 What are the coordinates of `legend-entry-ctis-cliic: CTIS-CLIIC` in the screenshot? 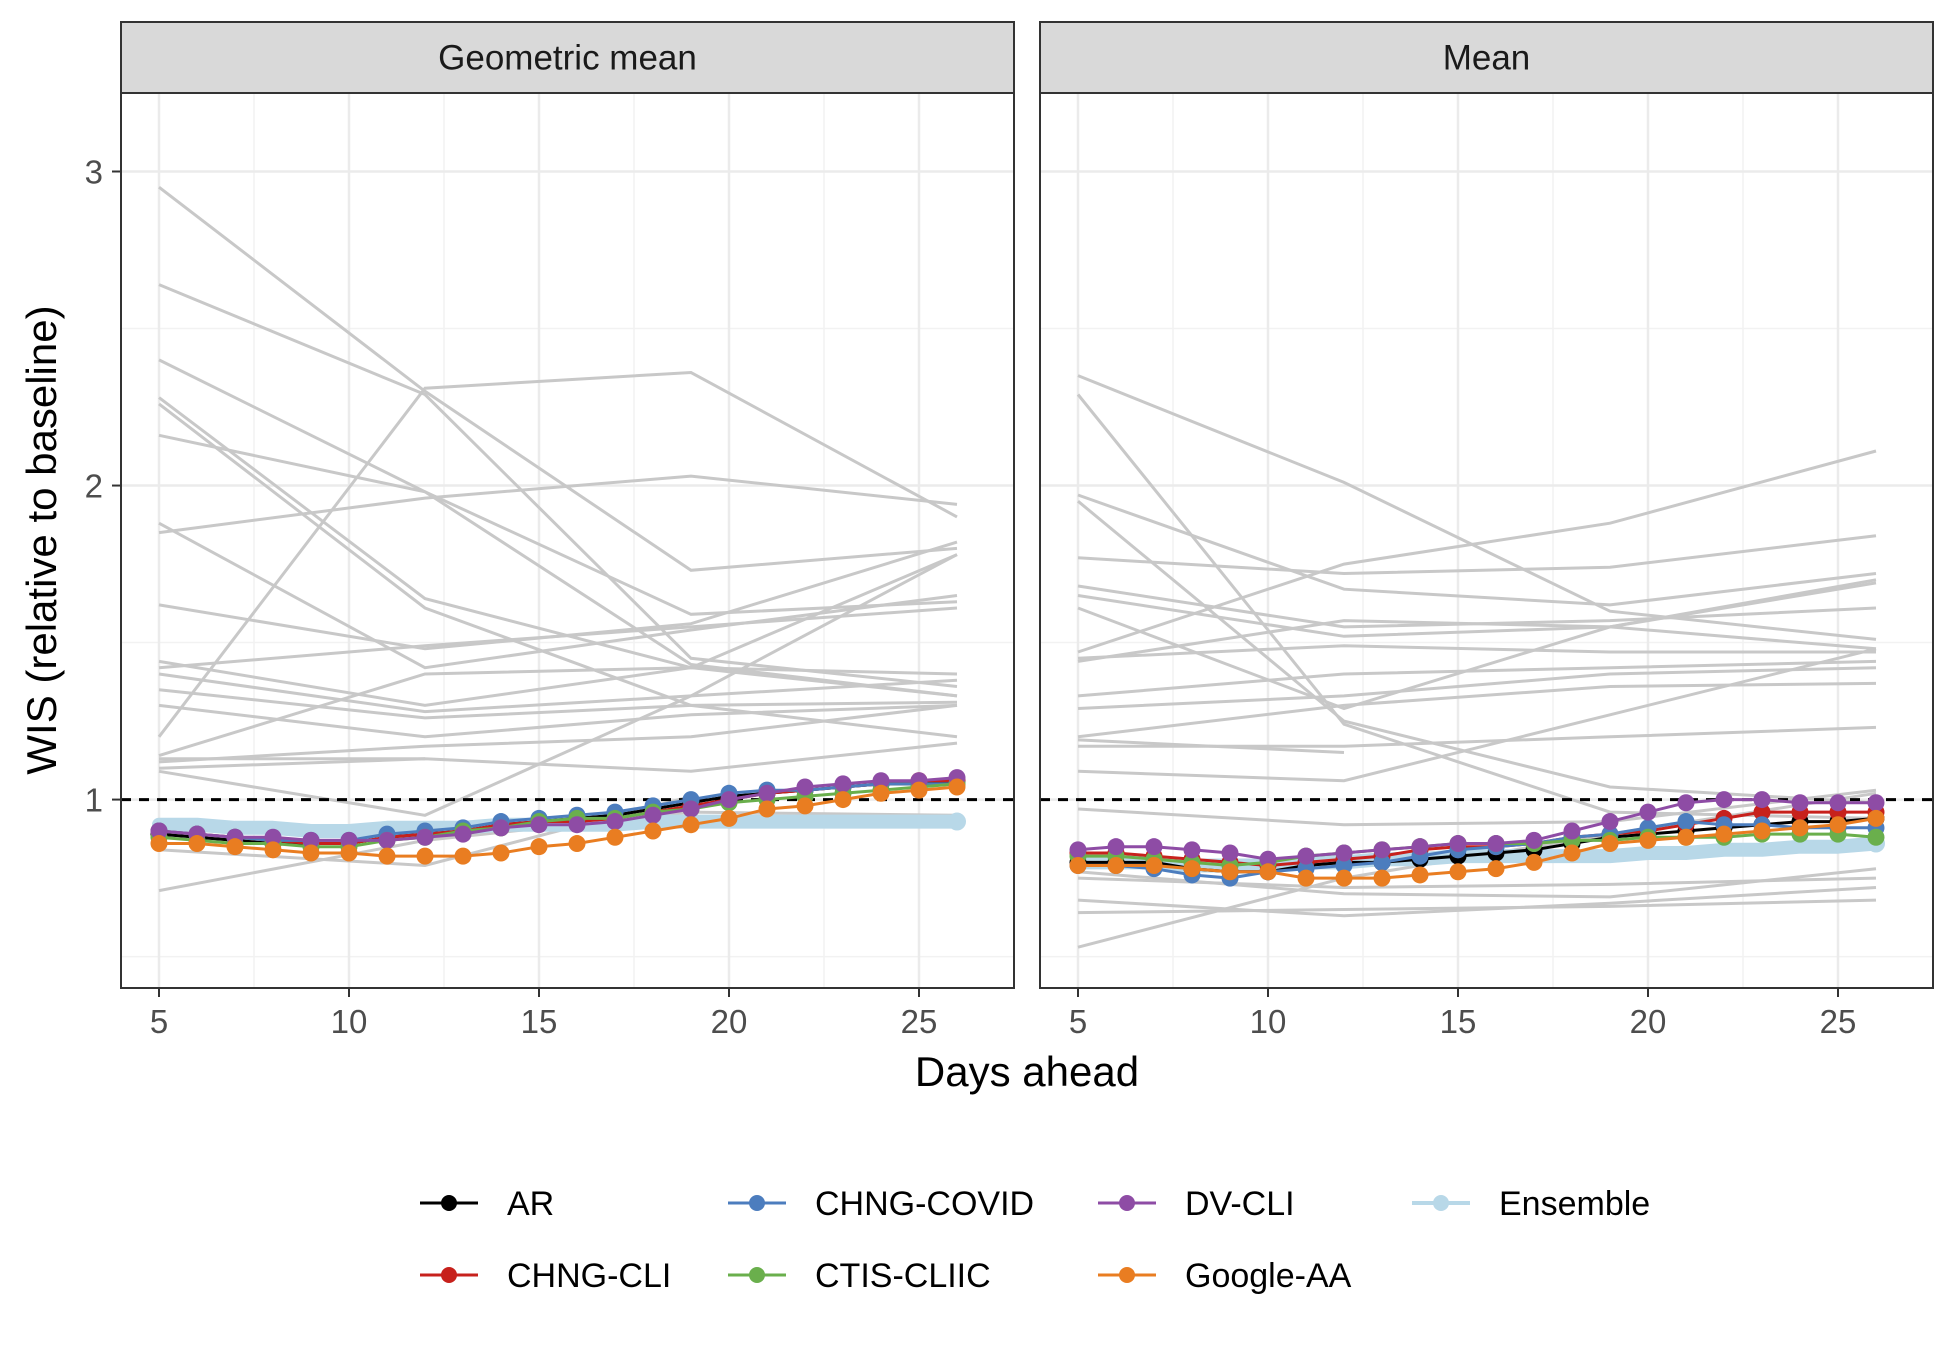 It's located at (859, 1276).